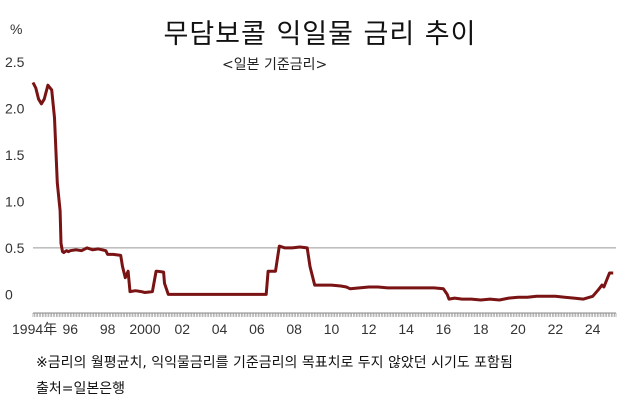  I want to click on x-tick-label: 18, so click(481, 329).